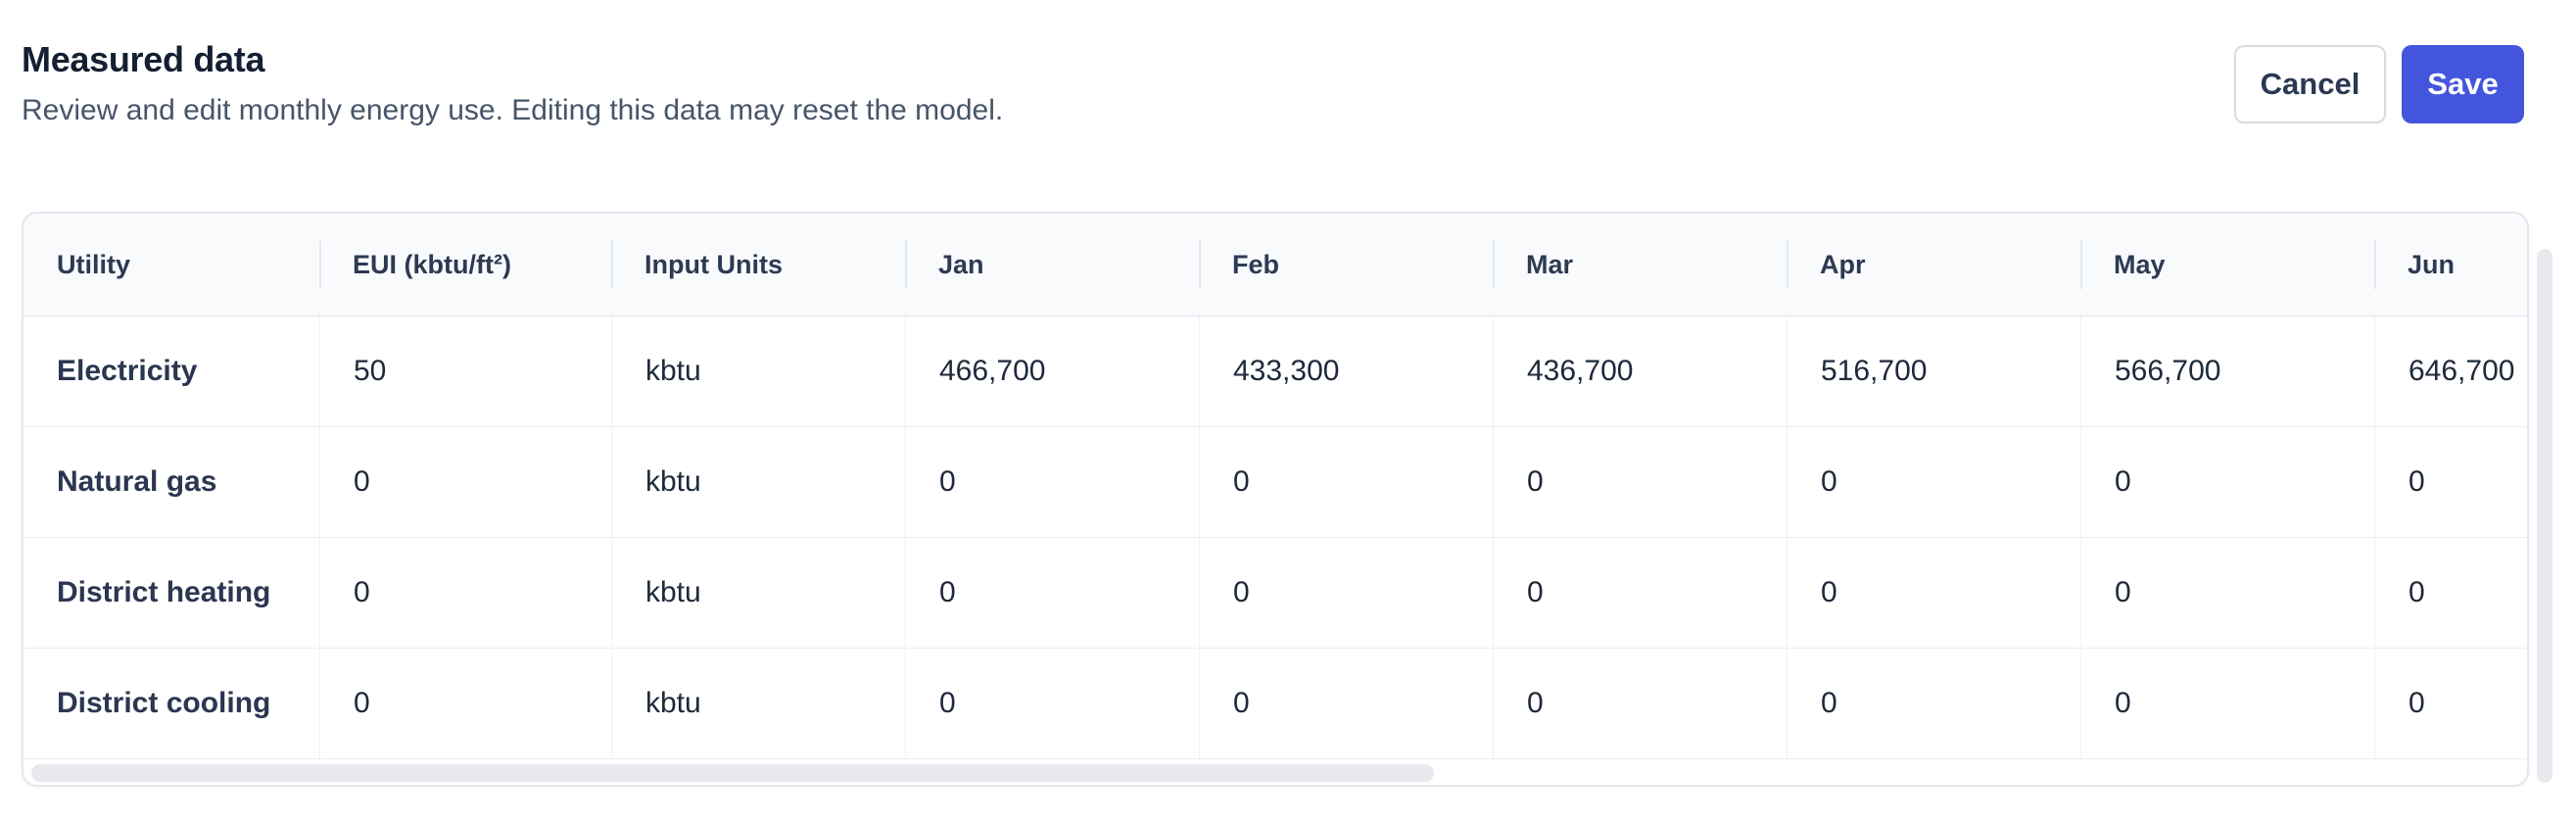 Image resolution: width=2576 pixels, height=823 pixels. What do you see at coordinates (1640, 371) in the screenshot?
I see `mar-value-cell: 436,700` at bounding box center [1640, 371].